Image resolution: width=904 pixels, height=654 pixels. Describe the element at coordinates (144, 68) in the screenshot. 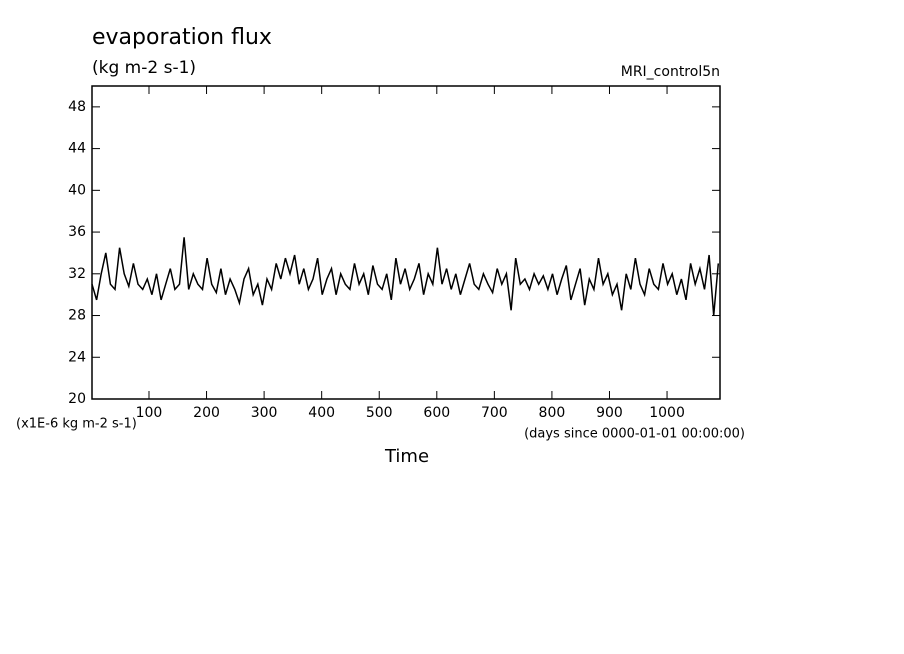

I see `chart-subtitle: (kg m-2 s-1)` at that location.